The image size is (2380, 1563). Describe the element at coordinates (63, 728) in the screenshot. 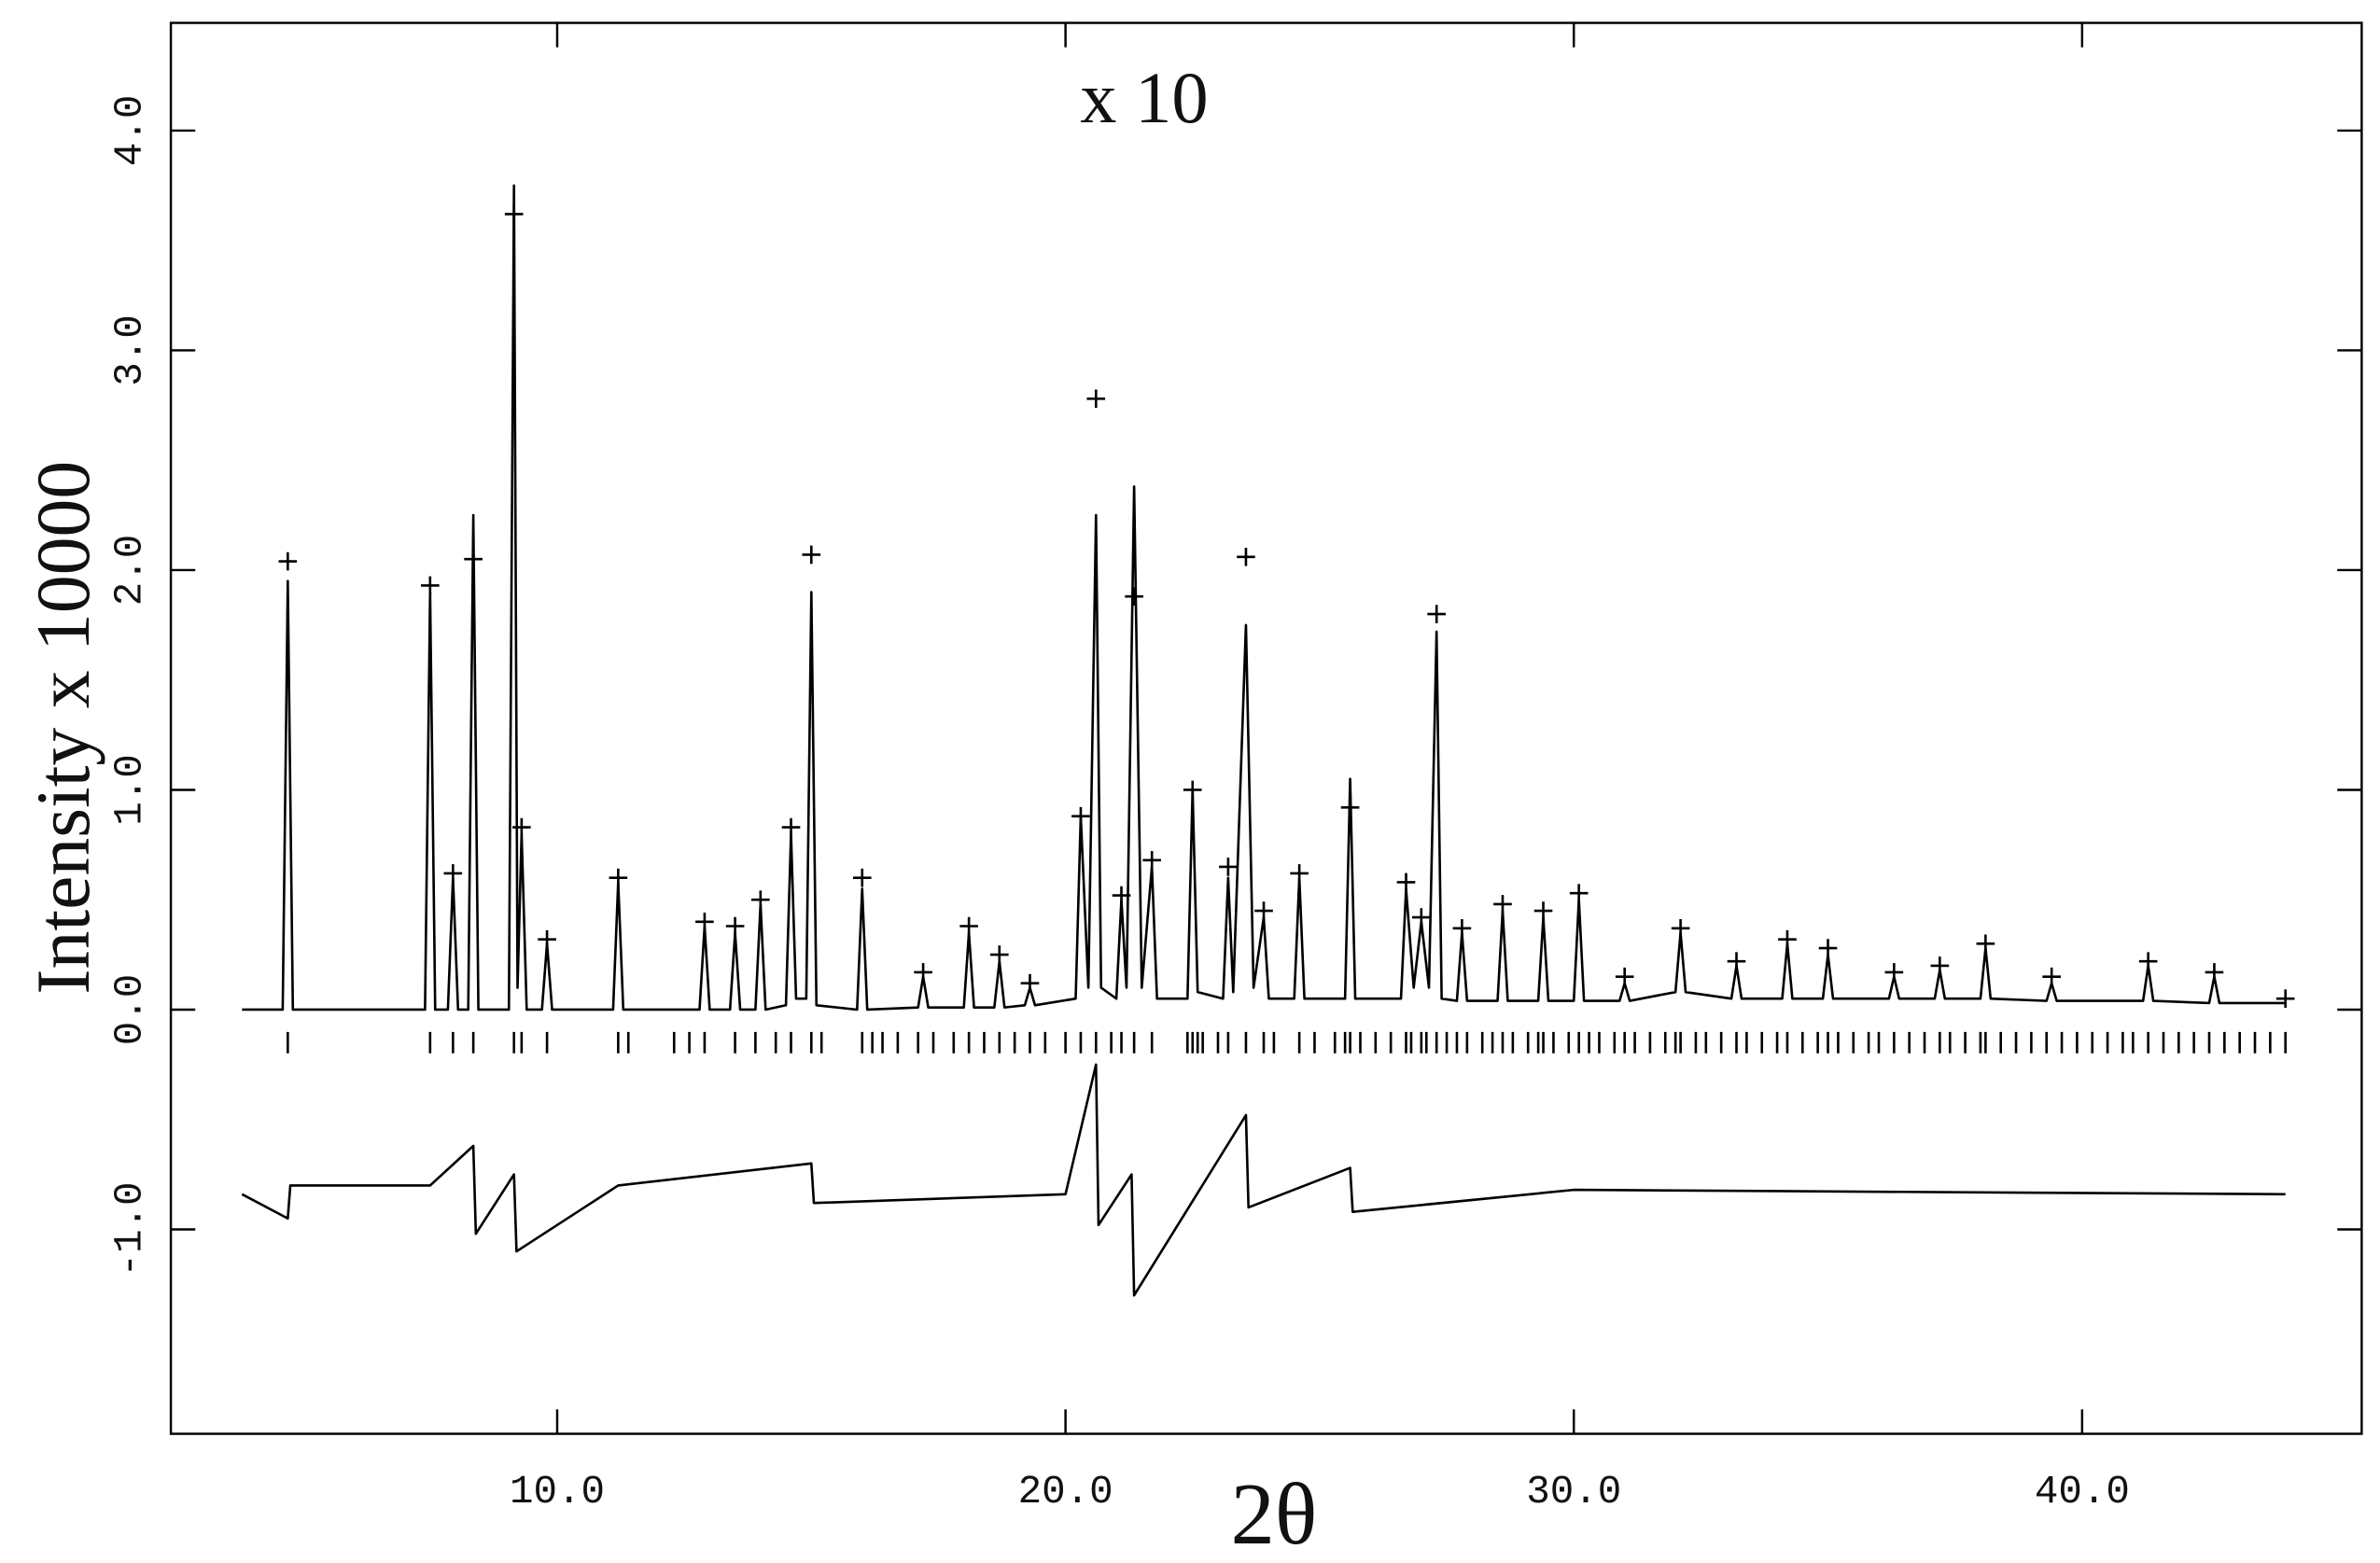

I see `y-axis-label: Intensity x 10000` at that location.